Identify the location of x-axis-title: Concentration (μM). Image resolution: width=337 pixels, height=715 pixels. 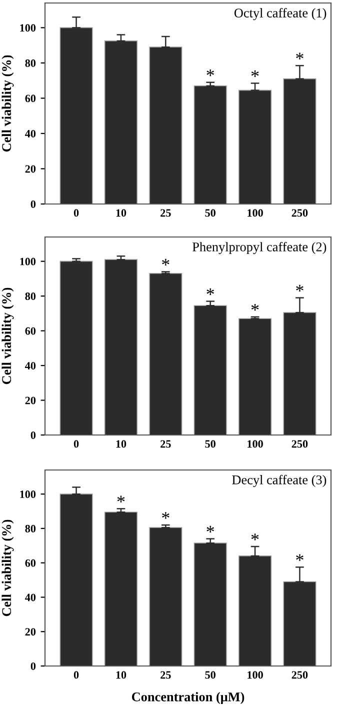
(188, 698).